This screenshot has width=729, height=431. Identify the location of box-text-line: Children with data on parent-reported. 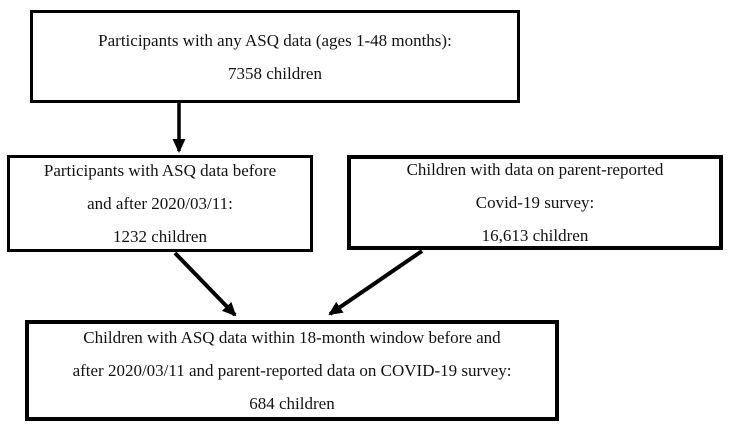
(535, 169).